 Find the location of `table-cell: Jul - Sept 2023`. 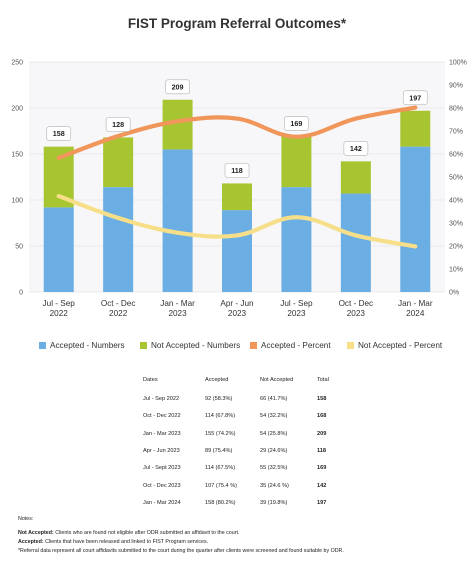

table-cell: Jul - Sept 2023 is located at coordinates (162, 468).